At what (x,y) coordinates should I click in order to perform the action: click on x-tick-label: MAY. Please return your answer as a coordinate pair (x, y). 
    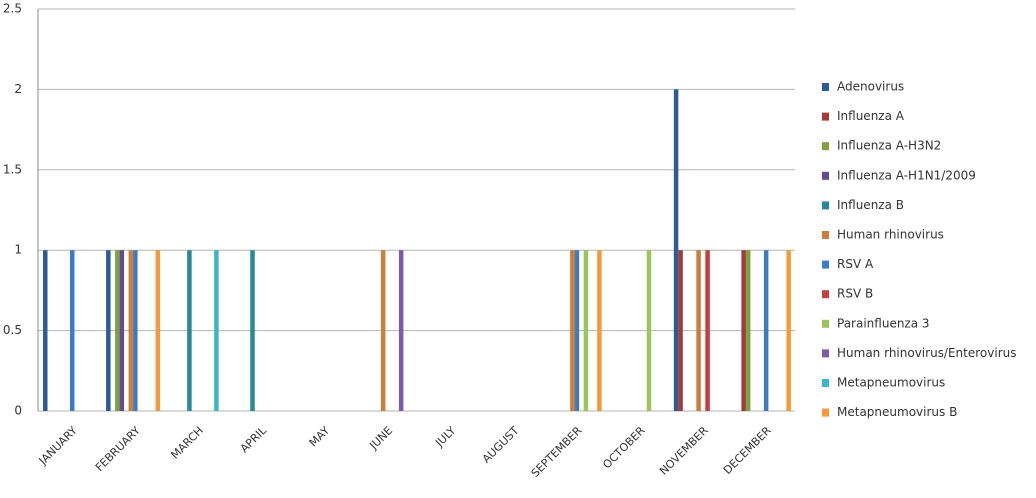
    Looking at the image, I should click on (320, 437).